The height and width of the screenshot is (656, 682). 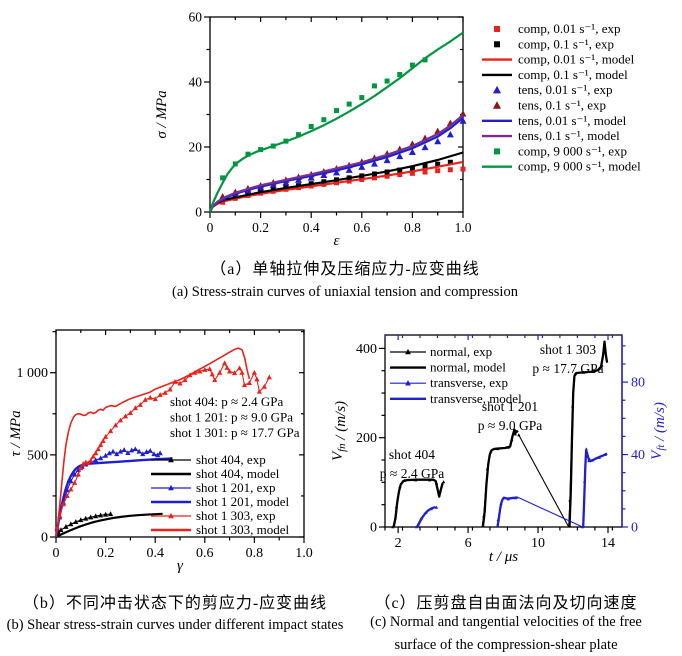 I want to click on annotation: shot 404, so click(x=412, y=454).